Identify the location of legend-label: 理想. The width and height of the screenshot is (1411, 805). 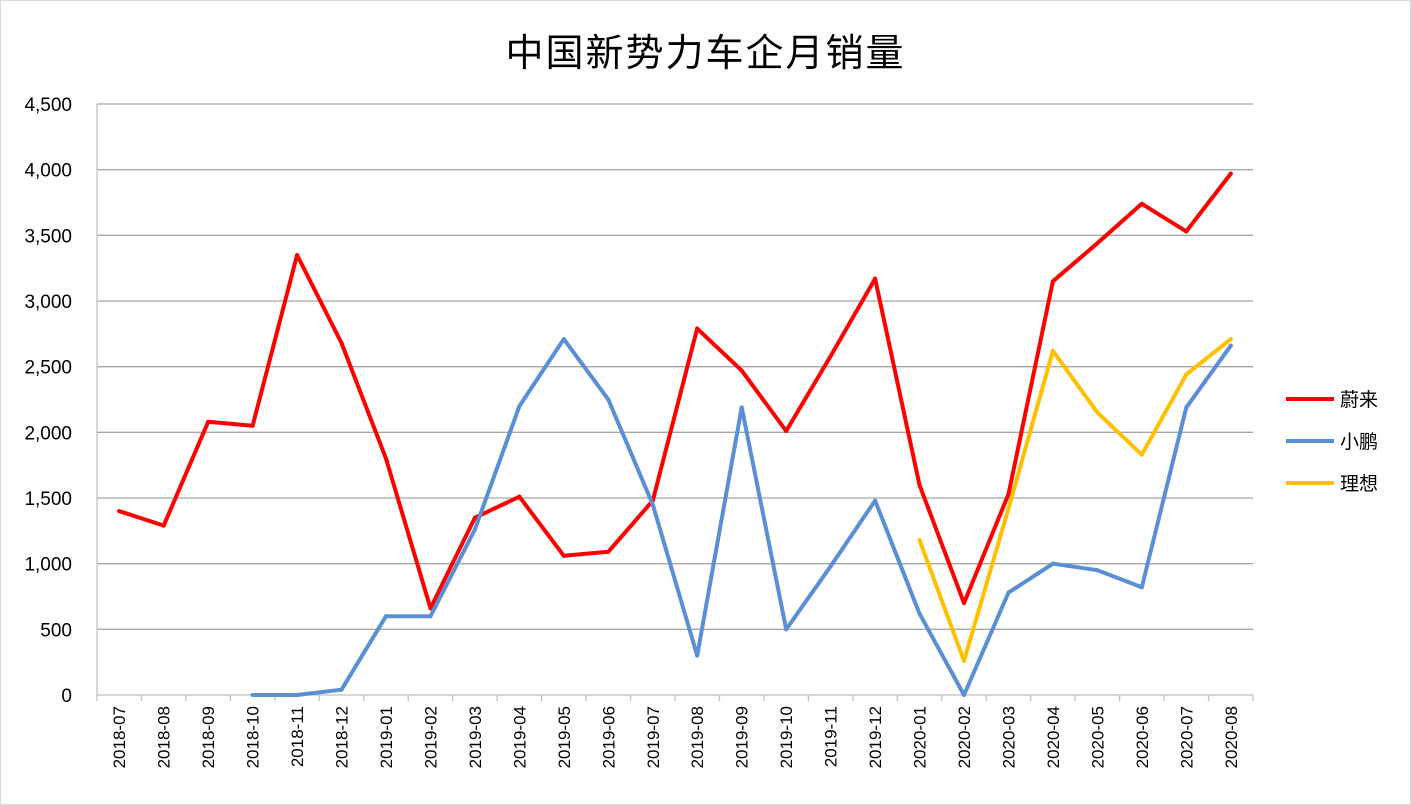
(1359, 484).